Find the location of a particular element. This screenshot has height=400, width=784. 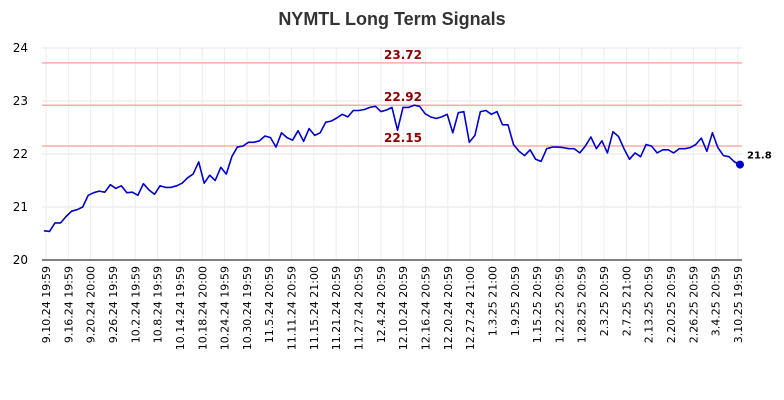

y-tick-label: 22 is located at coordinates (20, 154).